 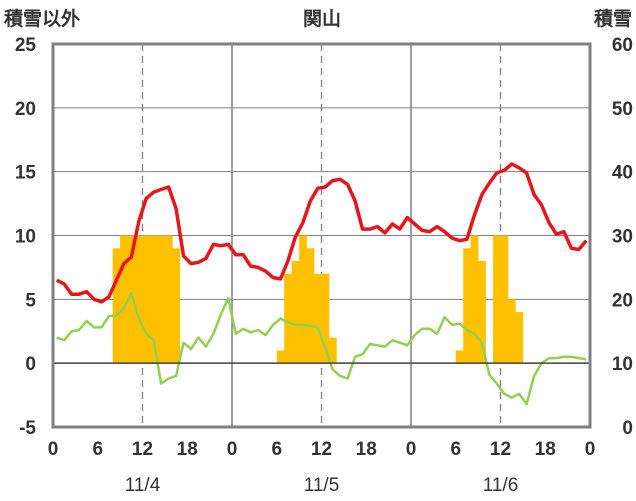 What do you see at coordinates (622, 173) in the screenshot?
I see `right-tick-label: 40` at bounding box center [622, 173].